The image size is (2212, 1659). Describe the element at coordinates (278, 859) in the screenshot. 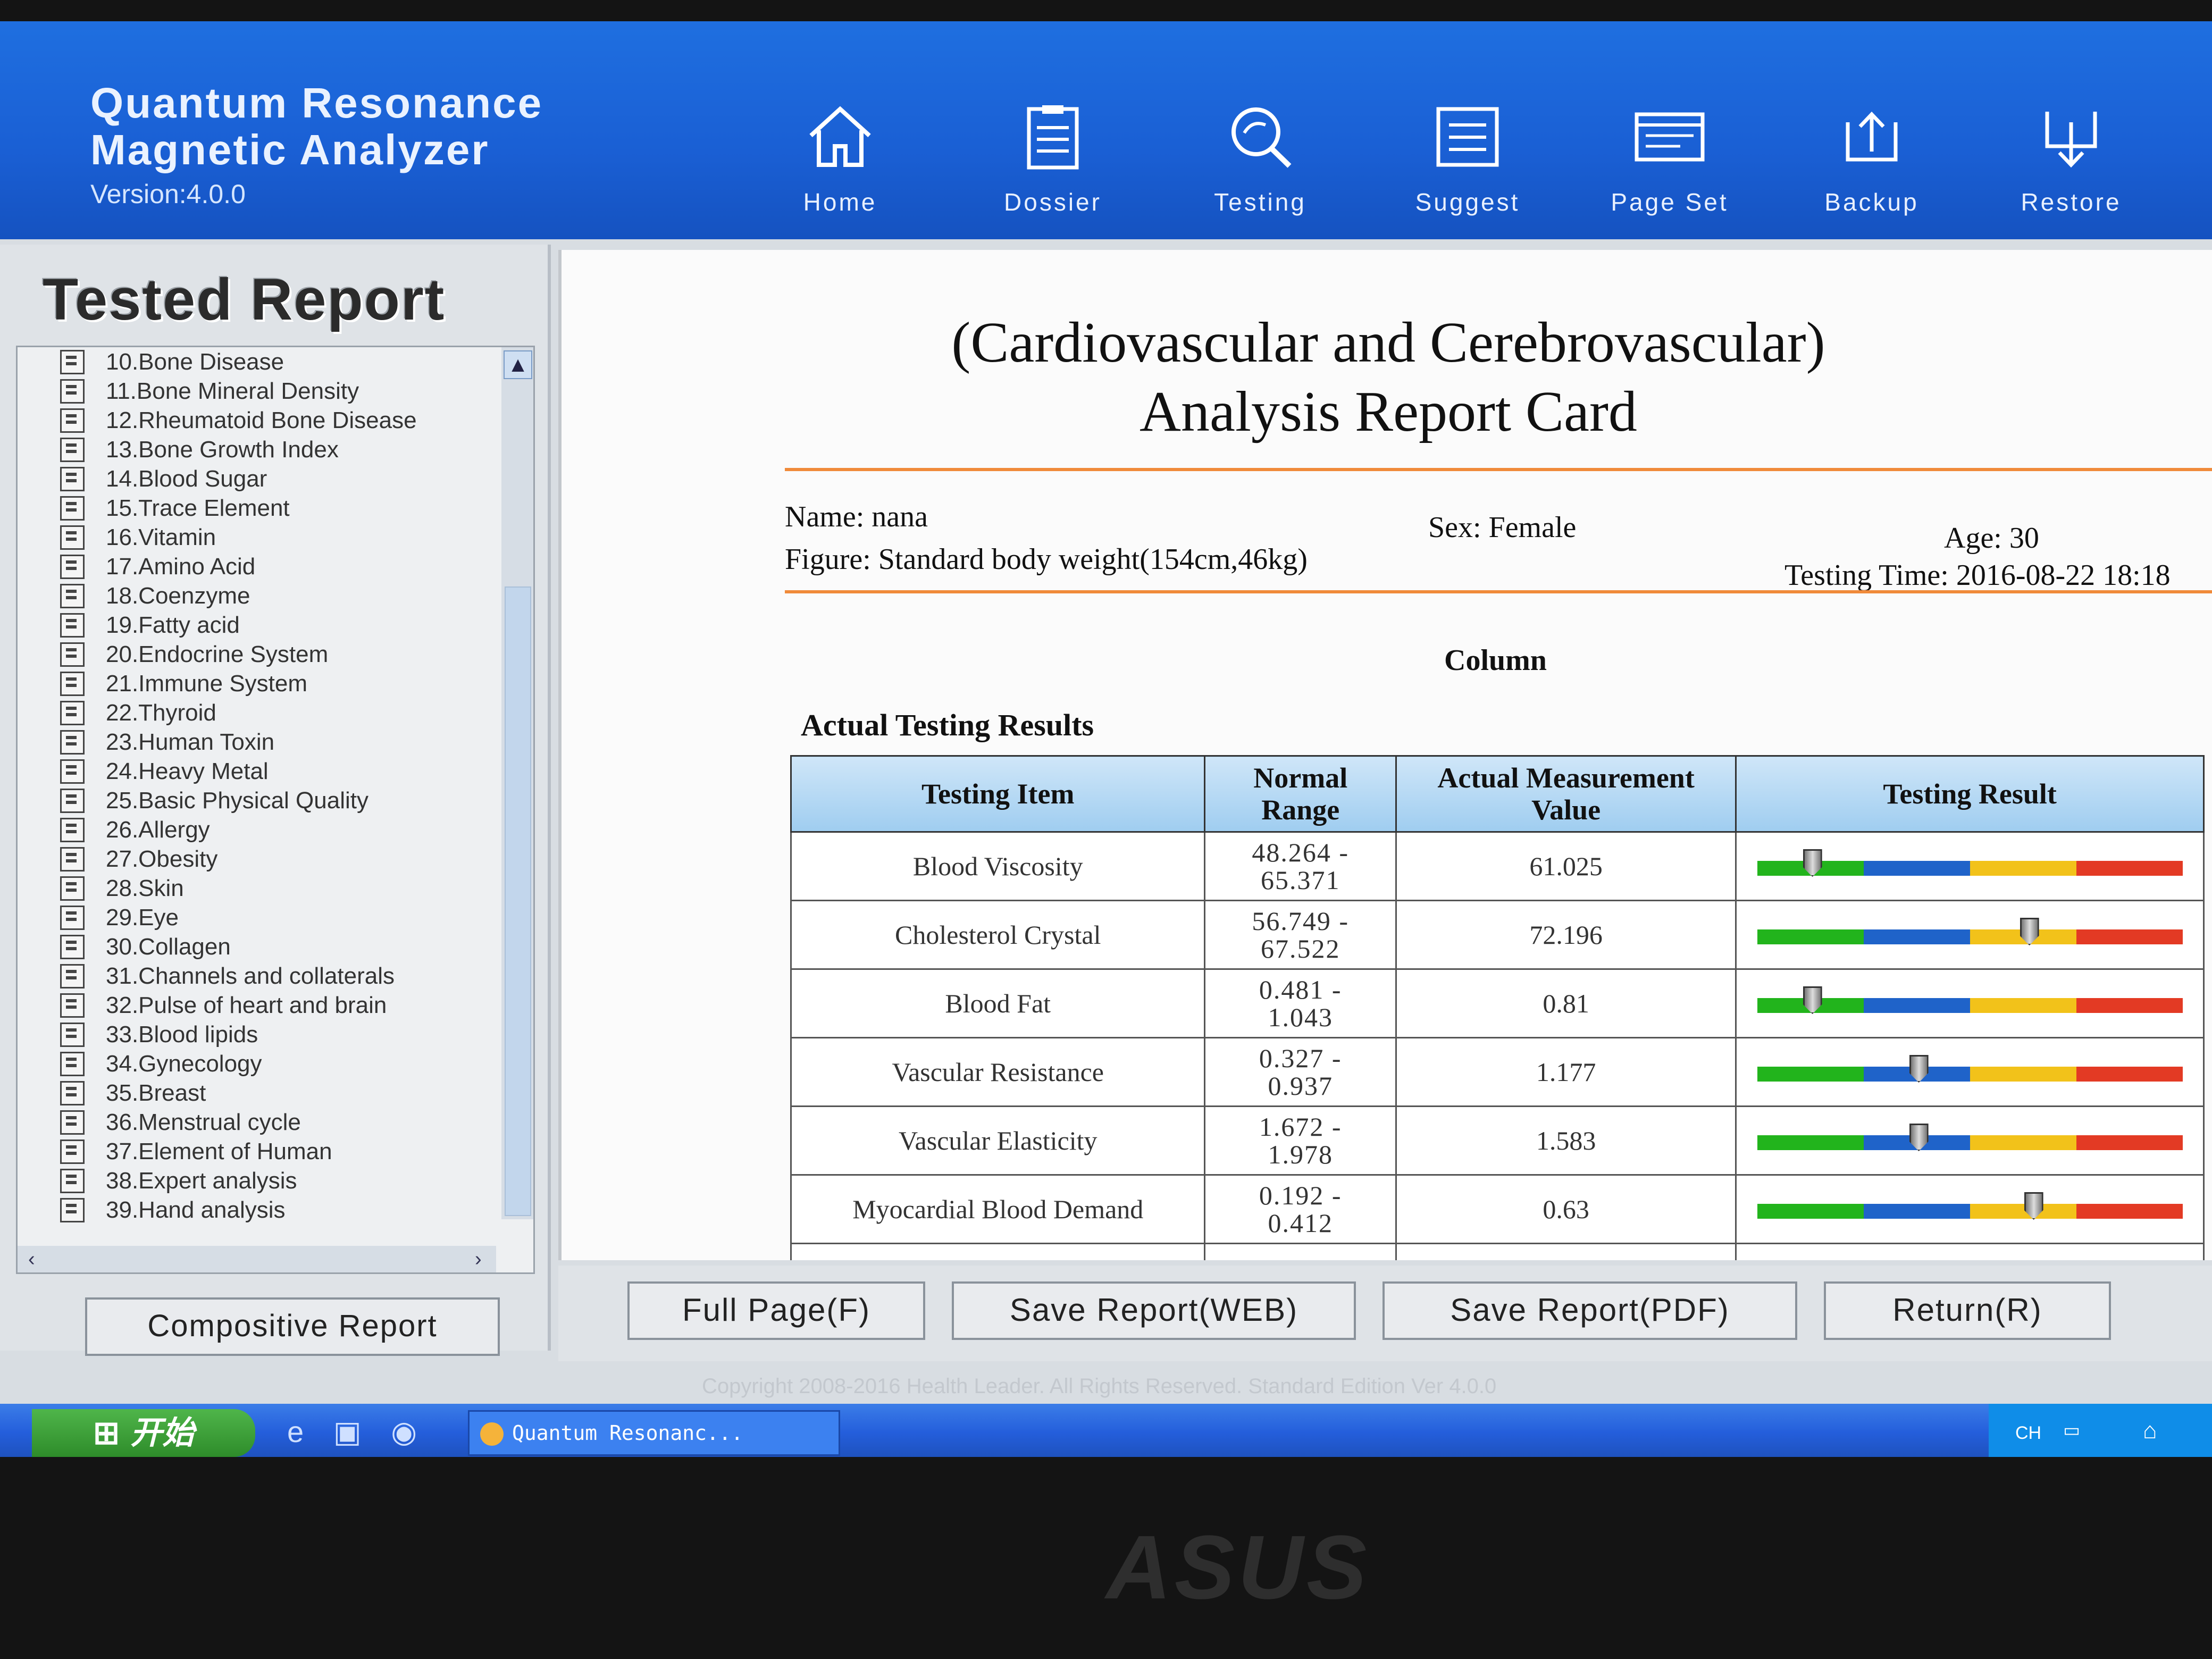

I see `report-list-item: 27.Obesity` at that location.